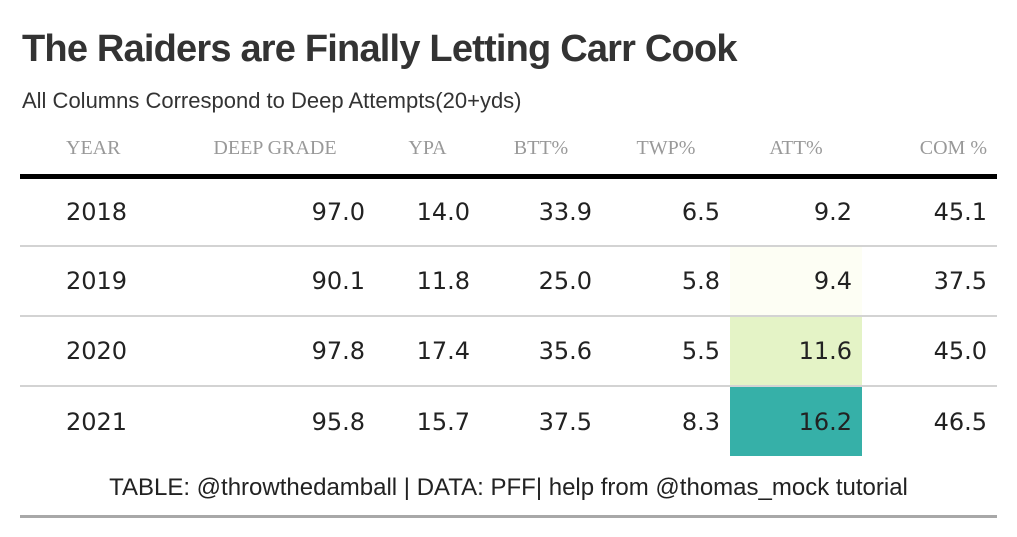 This screenshot has width=1017, height=537. I want to click on cell-deep-grade: 97.8, so click(275, 351).